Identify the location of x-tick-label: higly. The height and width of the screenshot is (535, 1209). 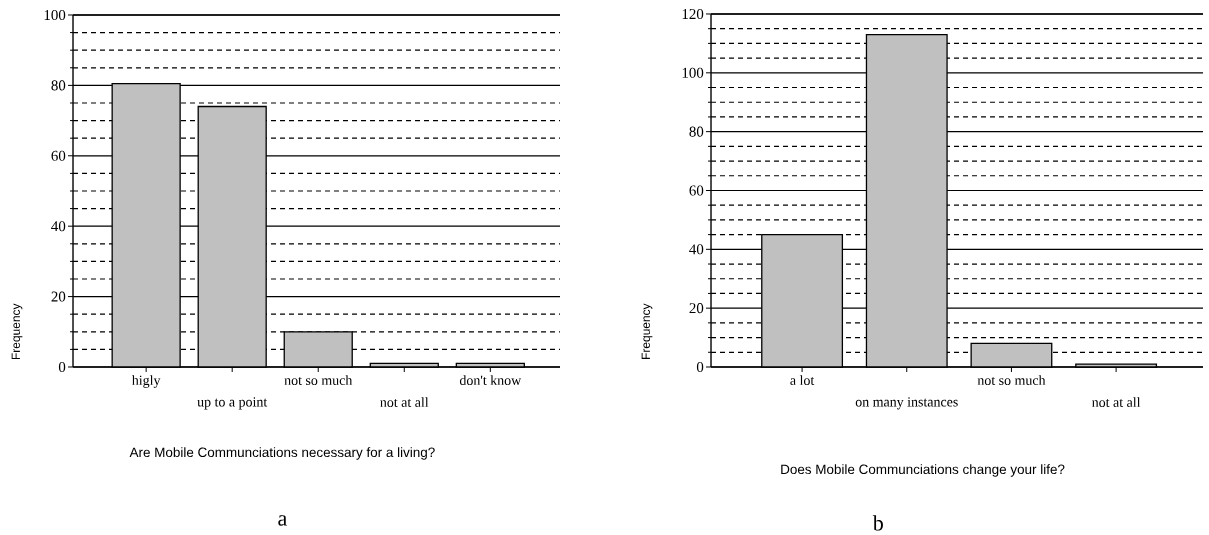
(146, 381).